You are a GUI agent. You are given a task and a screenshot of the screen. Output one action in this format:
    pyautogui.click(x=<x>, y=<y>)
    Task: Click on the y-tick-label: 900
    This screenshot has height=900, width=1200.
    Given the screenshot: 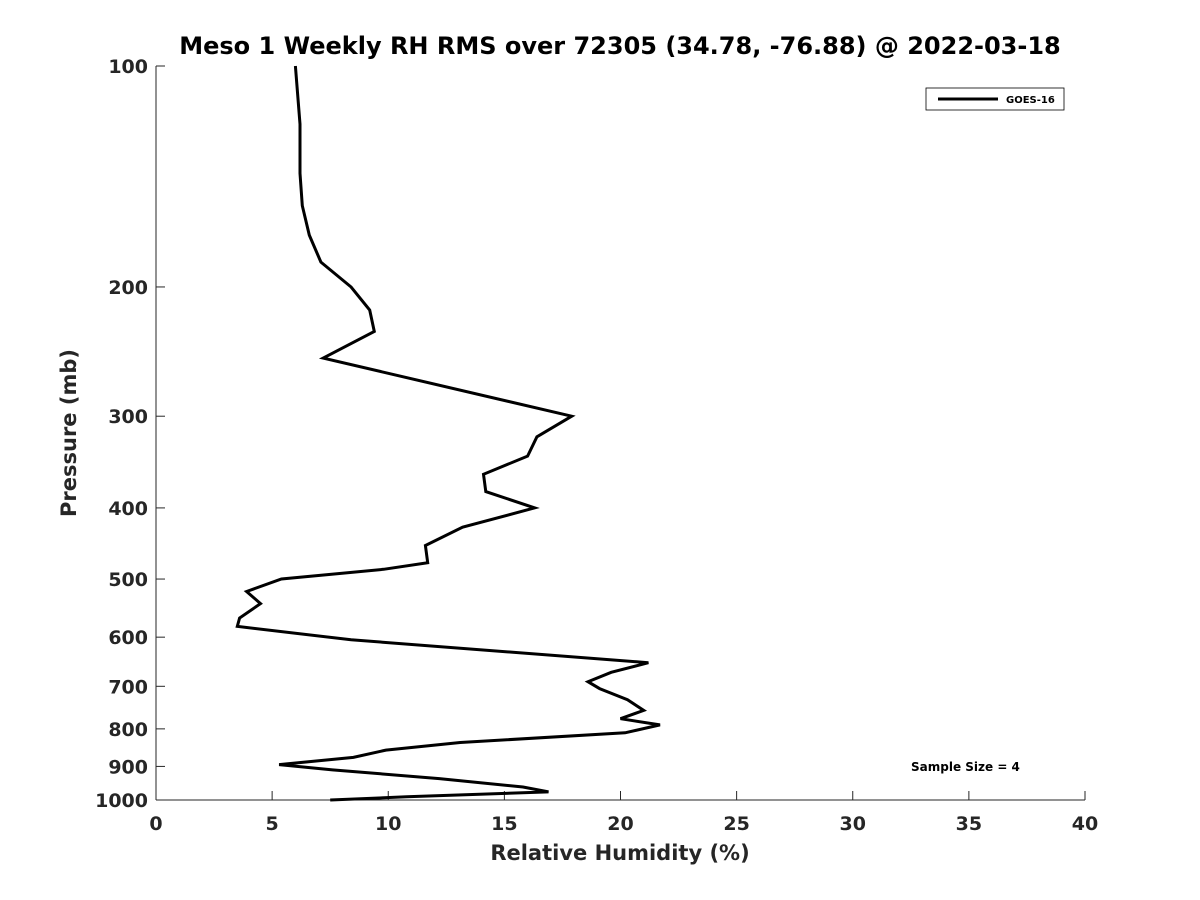 What is the action you would take?
    pyautogui.click(x=128, y=767)
    